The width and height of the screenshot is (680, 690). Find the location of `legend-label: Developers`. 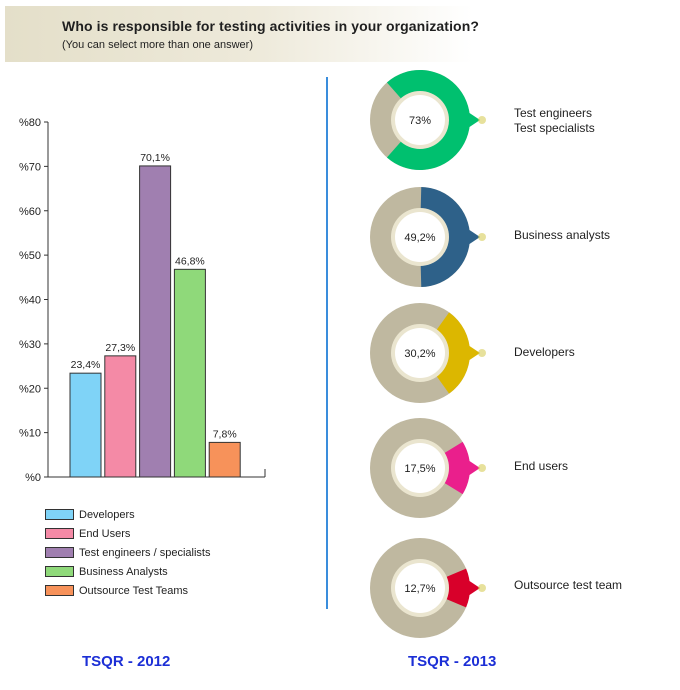

legend-label: Developers is located at coordinates (107, 514).